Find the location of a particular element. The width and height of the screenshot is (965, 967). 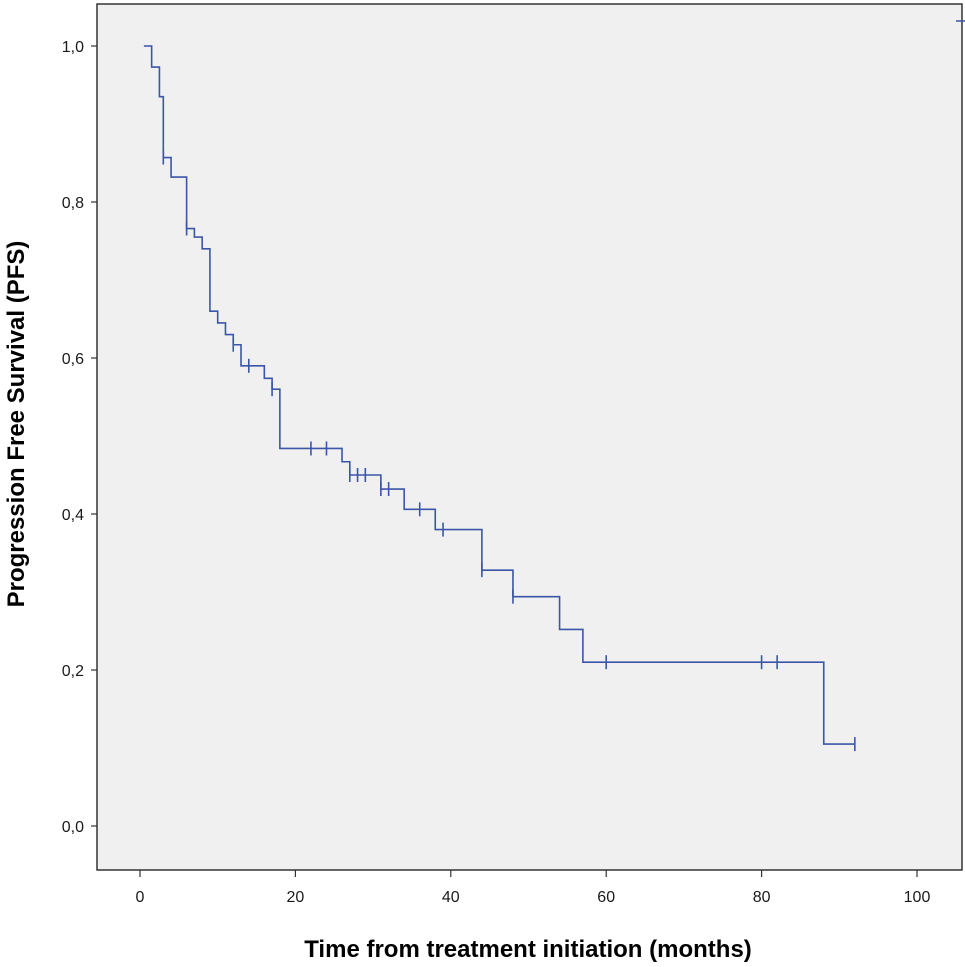

y-axis: 0,0 0,2 0,4 0,6 0,8 1,0 is located at coordinates (79, 437).